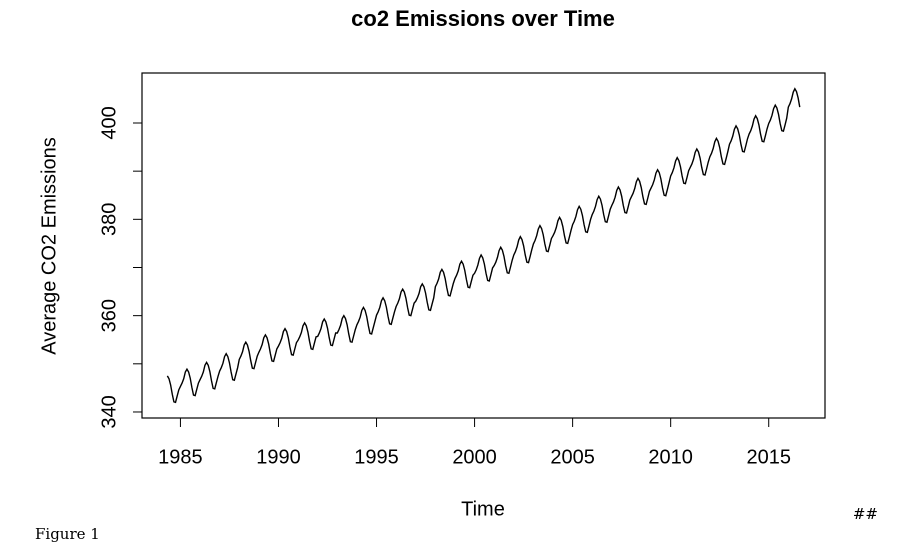 The width and height of the screenshot is (922, 547). I want to click on x-tick-label: 2015, so click(768, 457).